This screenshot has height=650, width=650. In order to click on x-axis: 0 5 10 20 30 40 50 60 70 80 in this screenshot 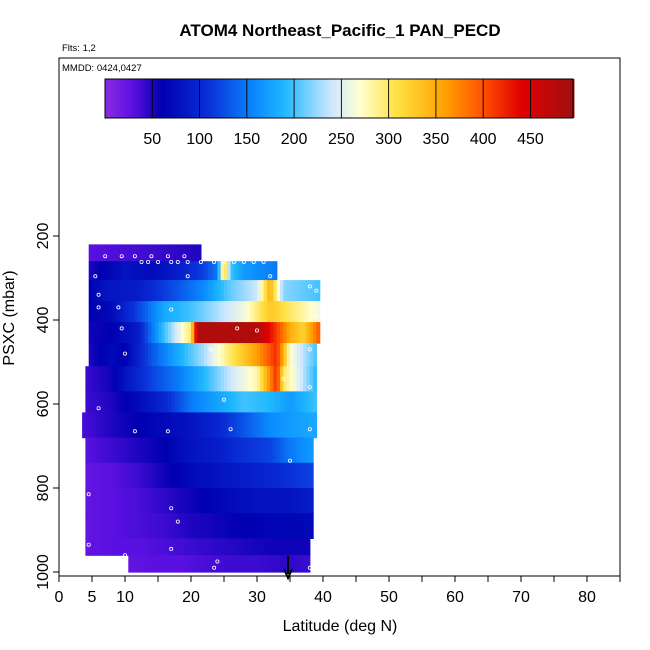, I will do `click(338, 591)`.